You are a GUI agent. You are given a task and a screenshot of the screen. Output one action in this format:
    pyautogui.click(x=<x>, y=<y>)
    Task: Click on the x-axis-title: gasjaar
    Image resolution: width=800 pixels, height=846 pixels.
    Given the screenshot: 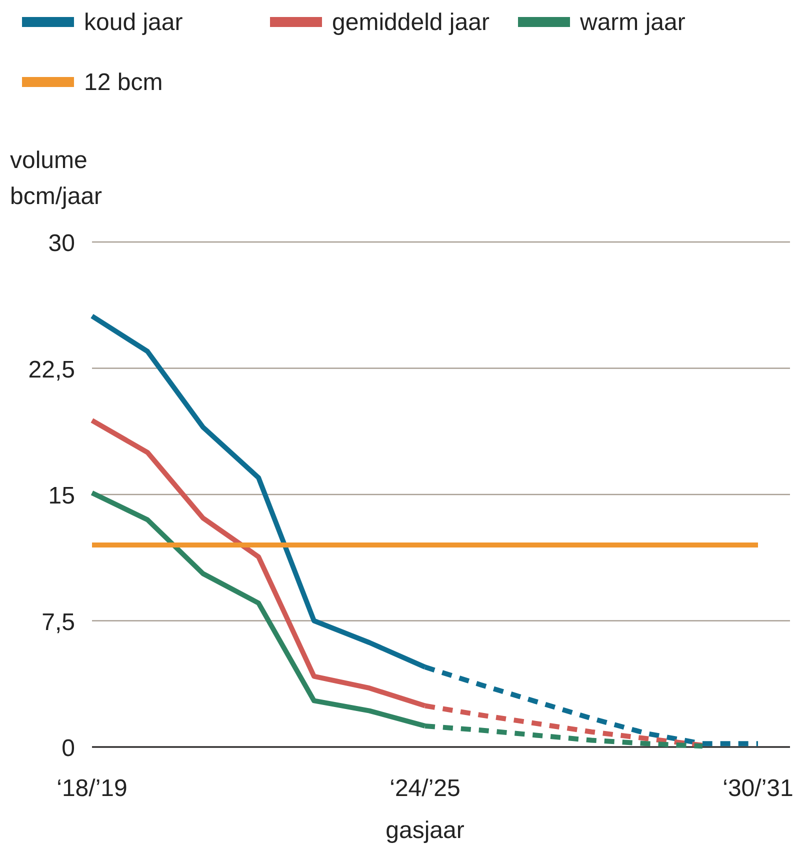 What is the action you would take?
    pyautogui.click(x=425, y=830)
    